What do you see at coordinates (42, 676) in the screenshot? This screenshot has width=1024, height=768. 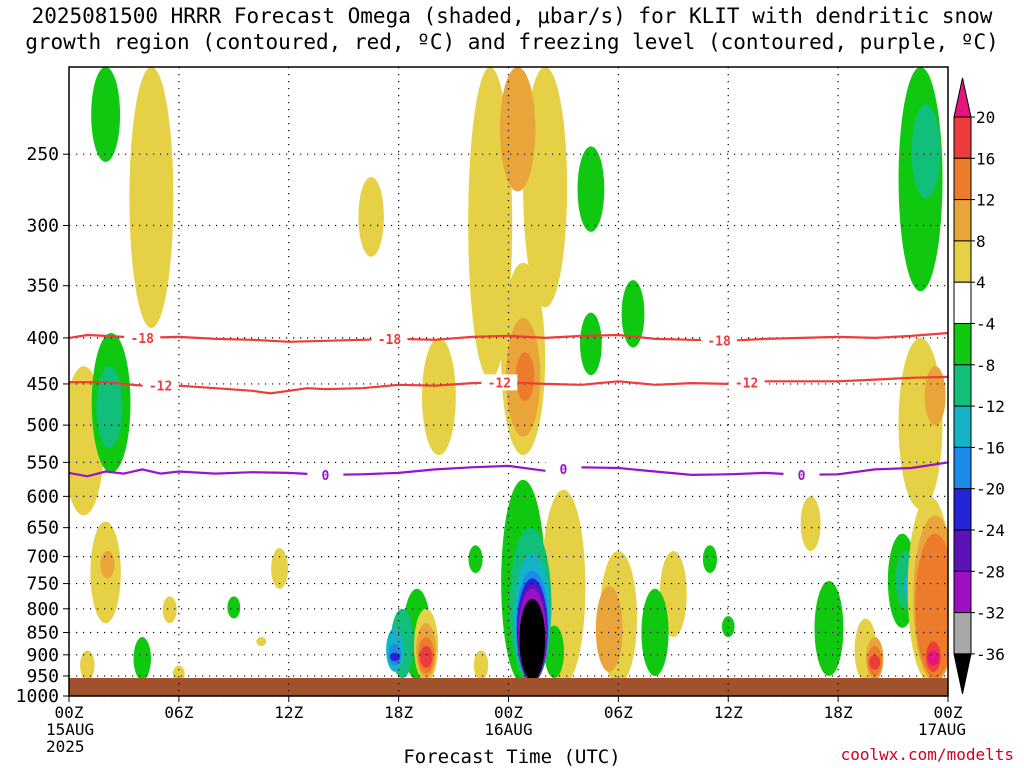 I see `y-tick-label-950: 950` at bounding box center [42, 676].